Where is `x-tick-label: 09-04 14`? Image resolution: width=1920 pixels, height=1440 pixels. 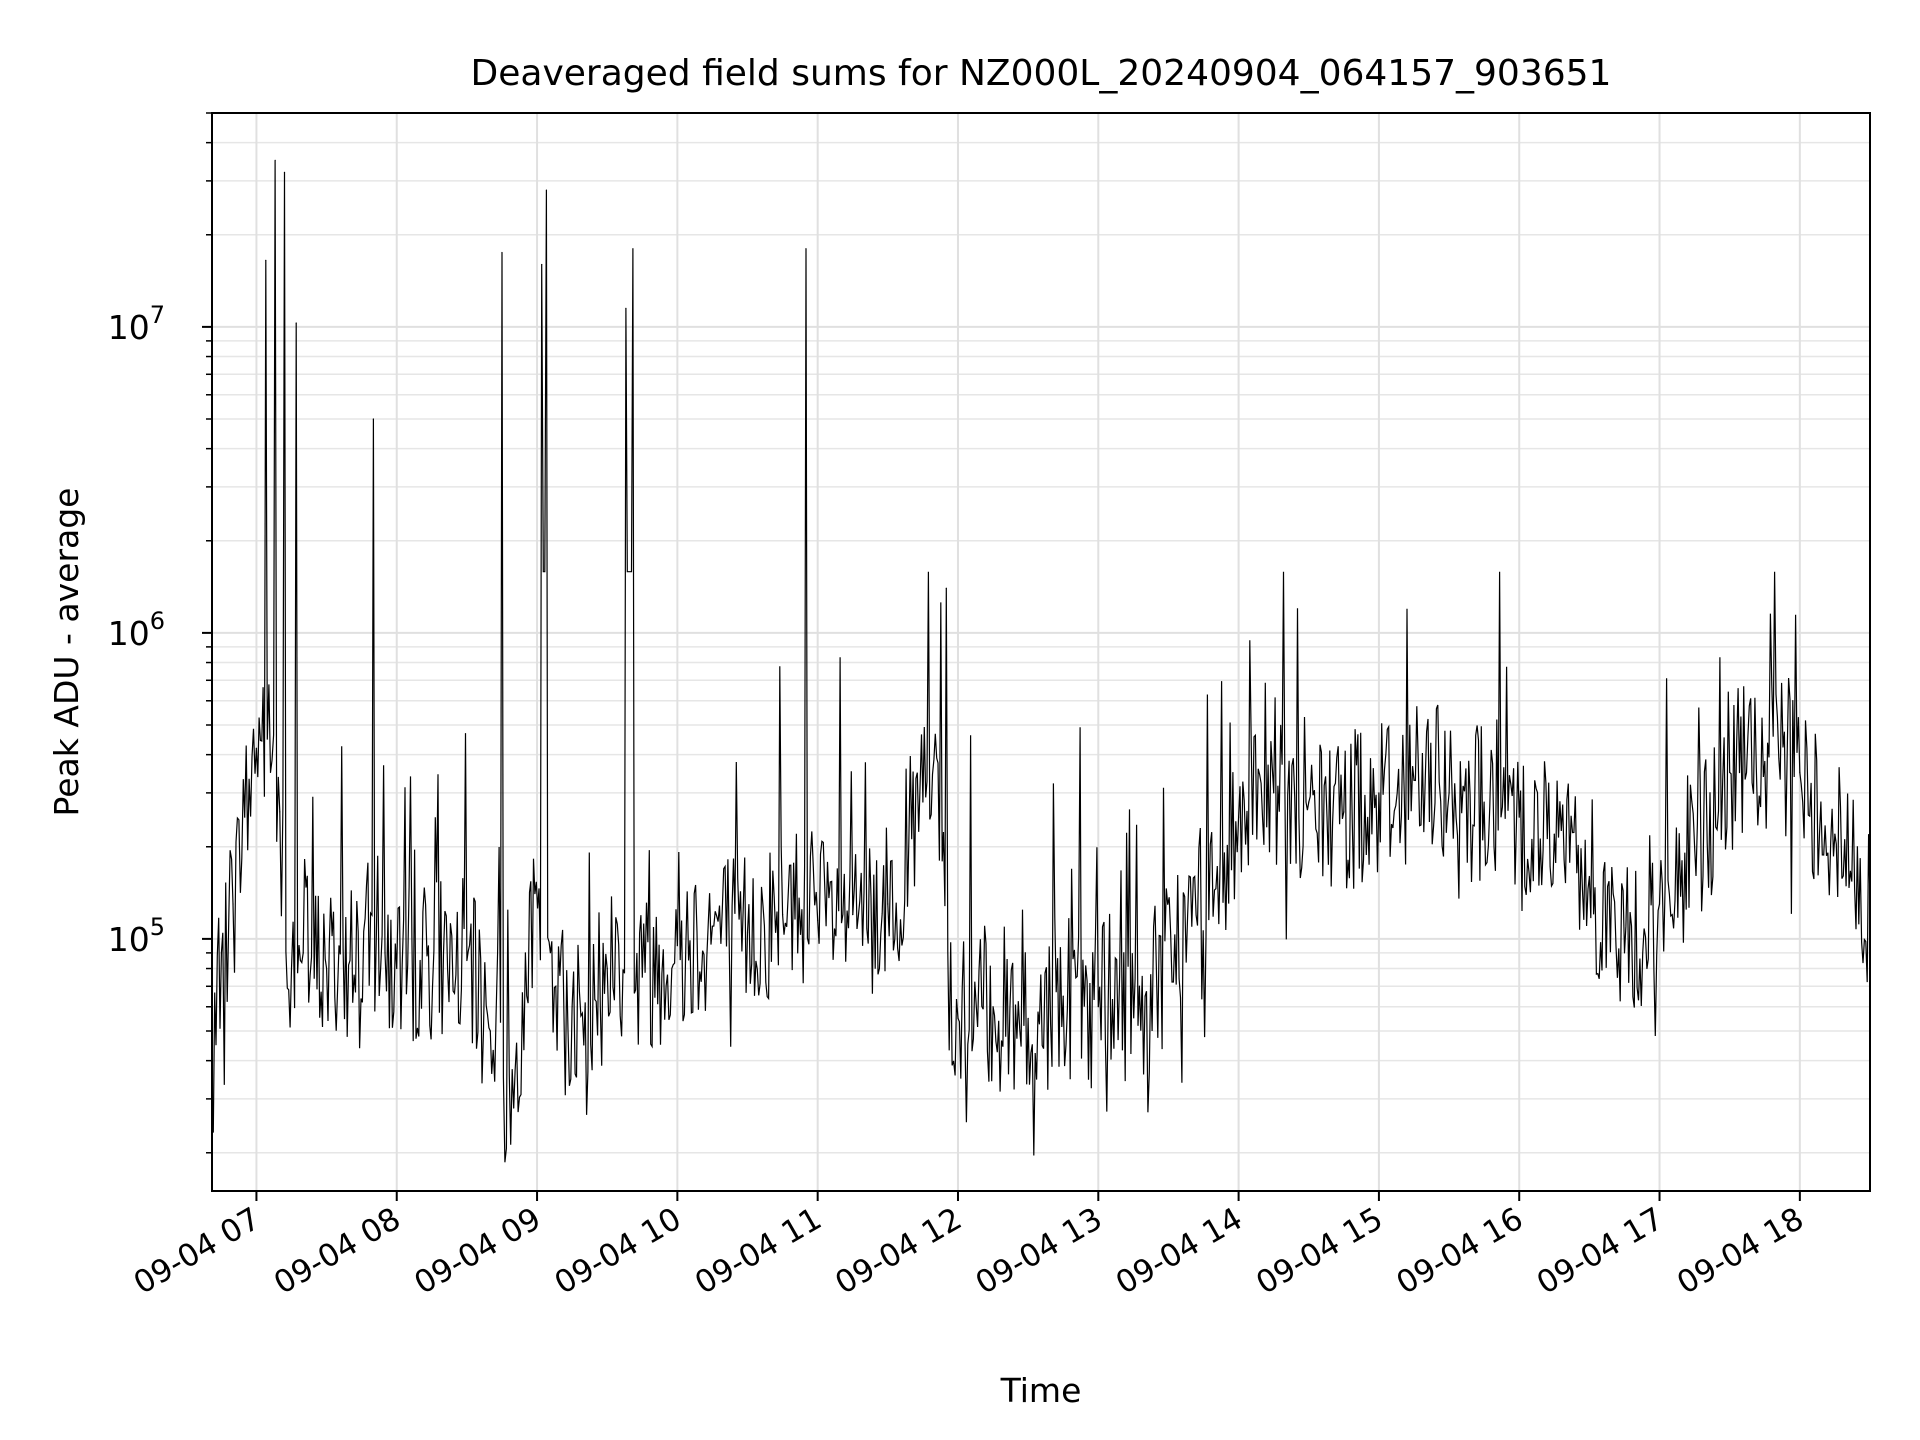
x-tick-label: 09-04 14 is located at coordinates (1179, 1251).